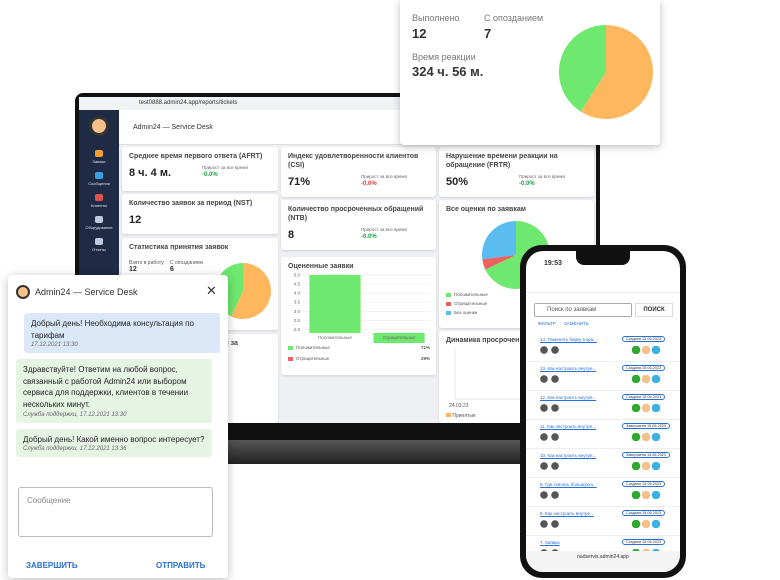 The height and width of the screenshot is (580, 780). I want to click on taken: 12, so click(133, 269).